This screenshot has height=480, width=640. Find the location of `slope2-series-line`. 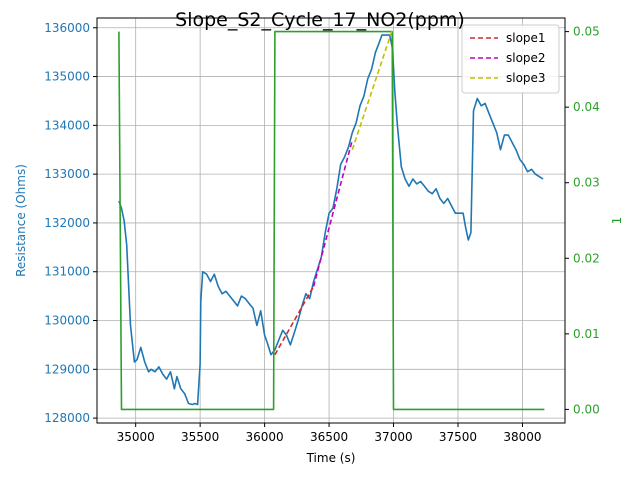

slope2-series-line is located at coordinates (333, 213).